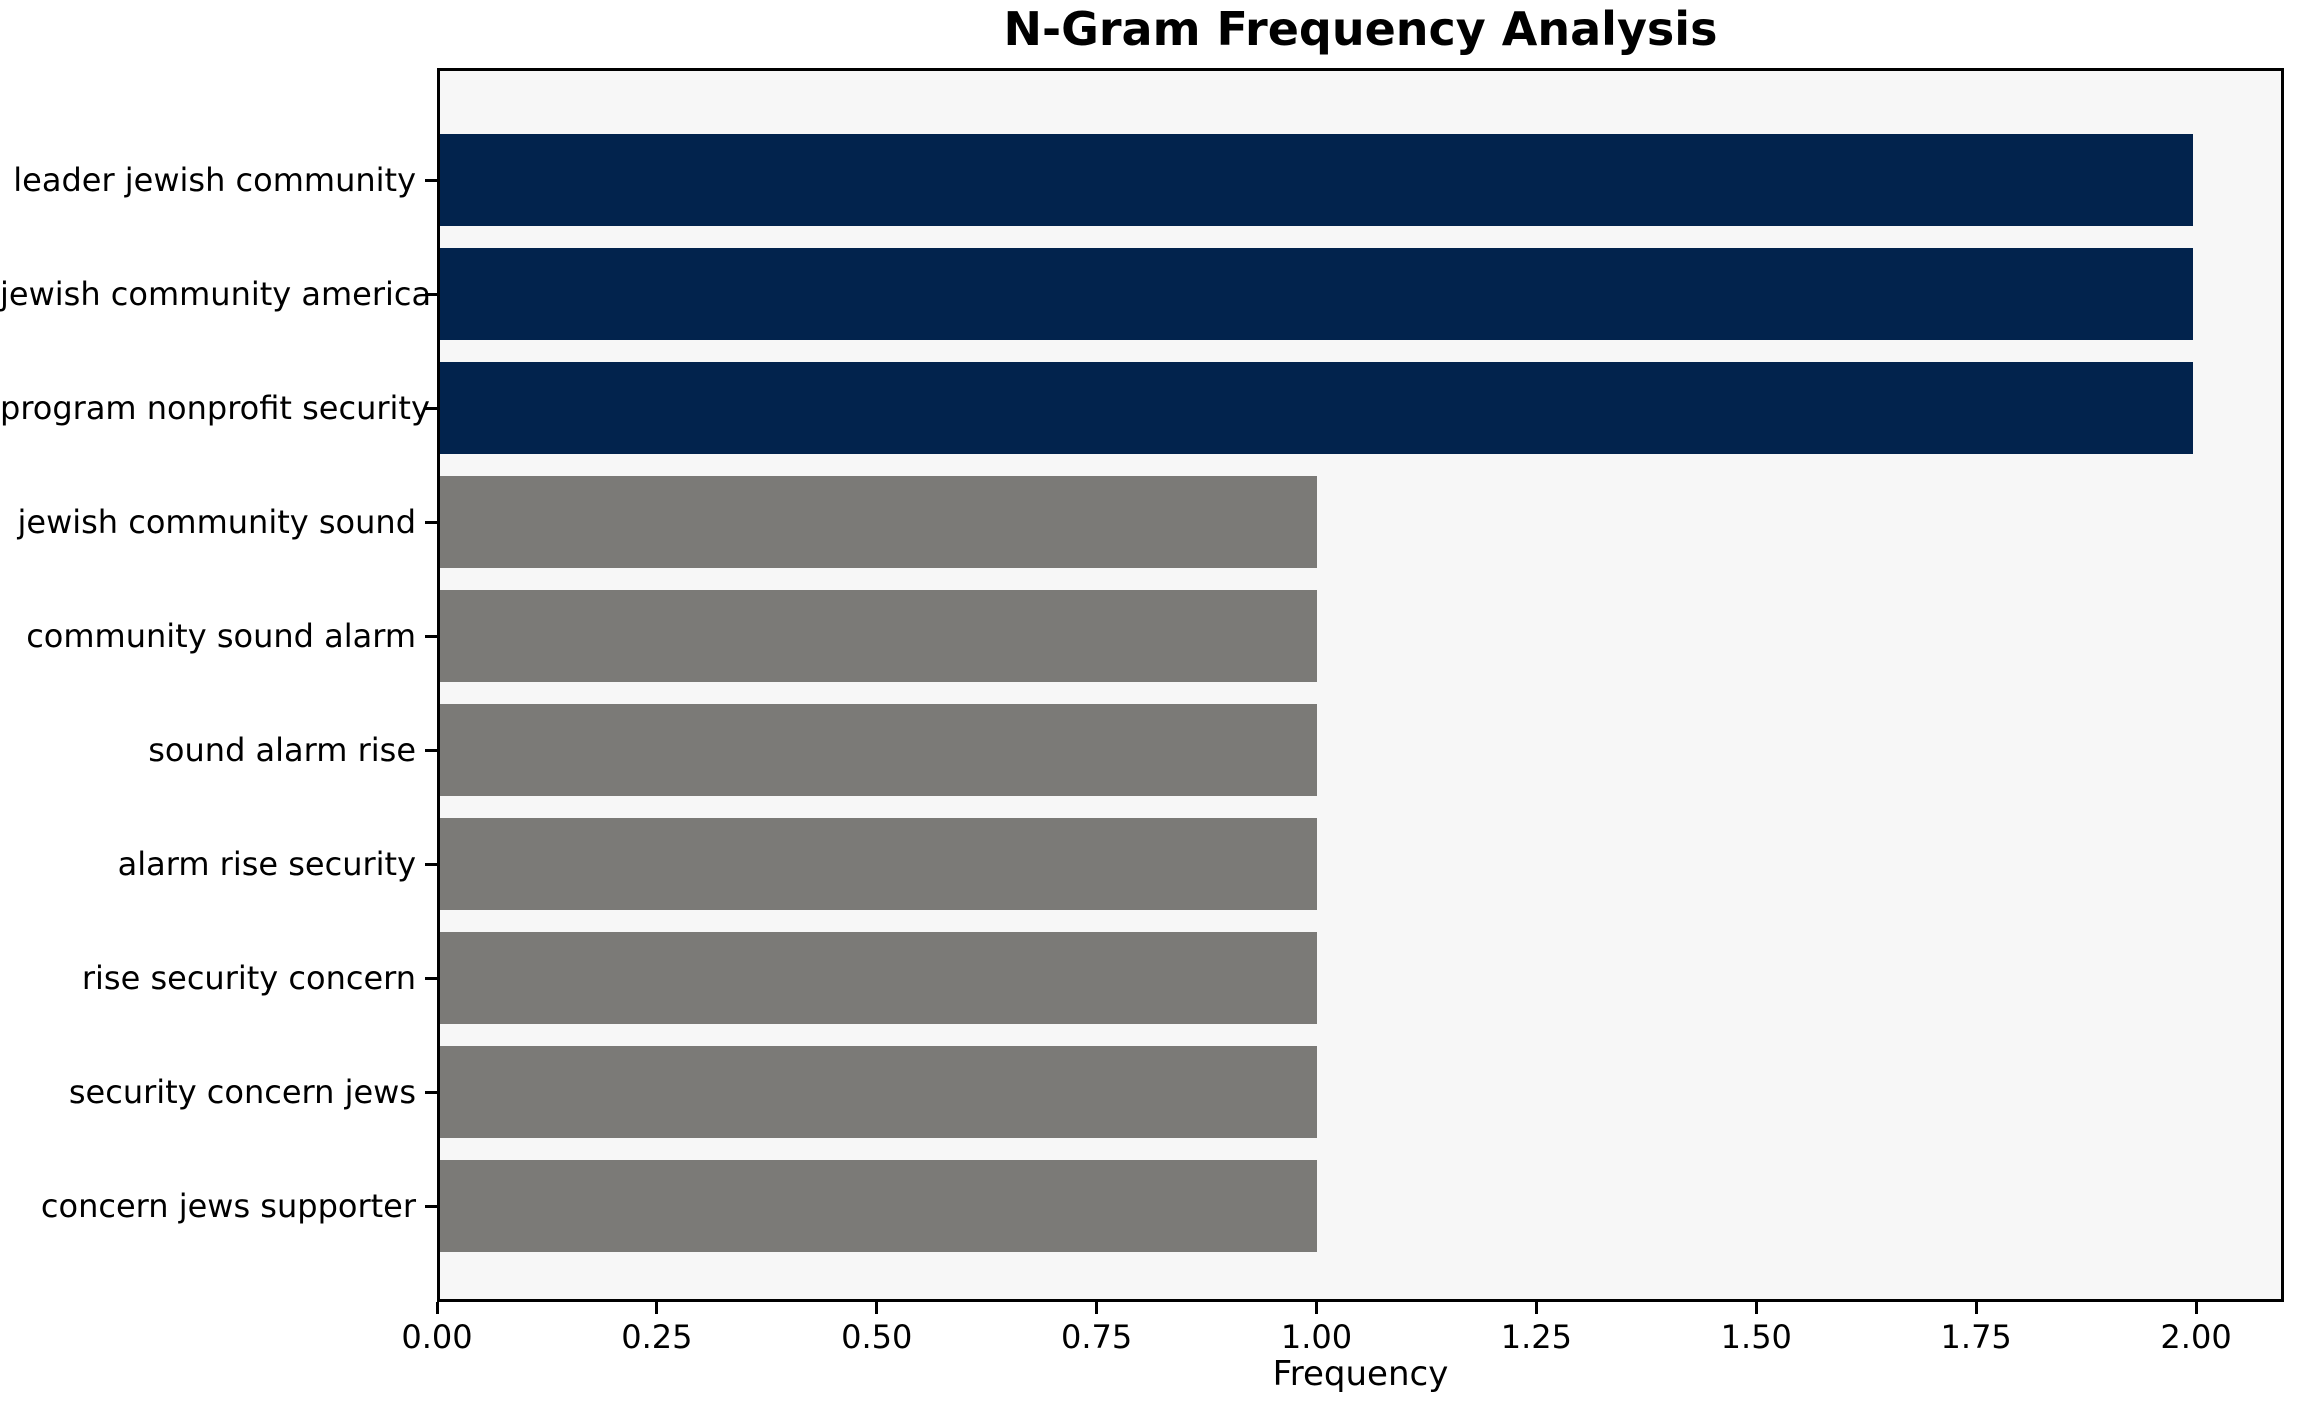  I want to click on y-tick-label: concern jews supporter, so click(228, 1206).